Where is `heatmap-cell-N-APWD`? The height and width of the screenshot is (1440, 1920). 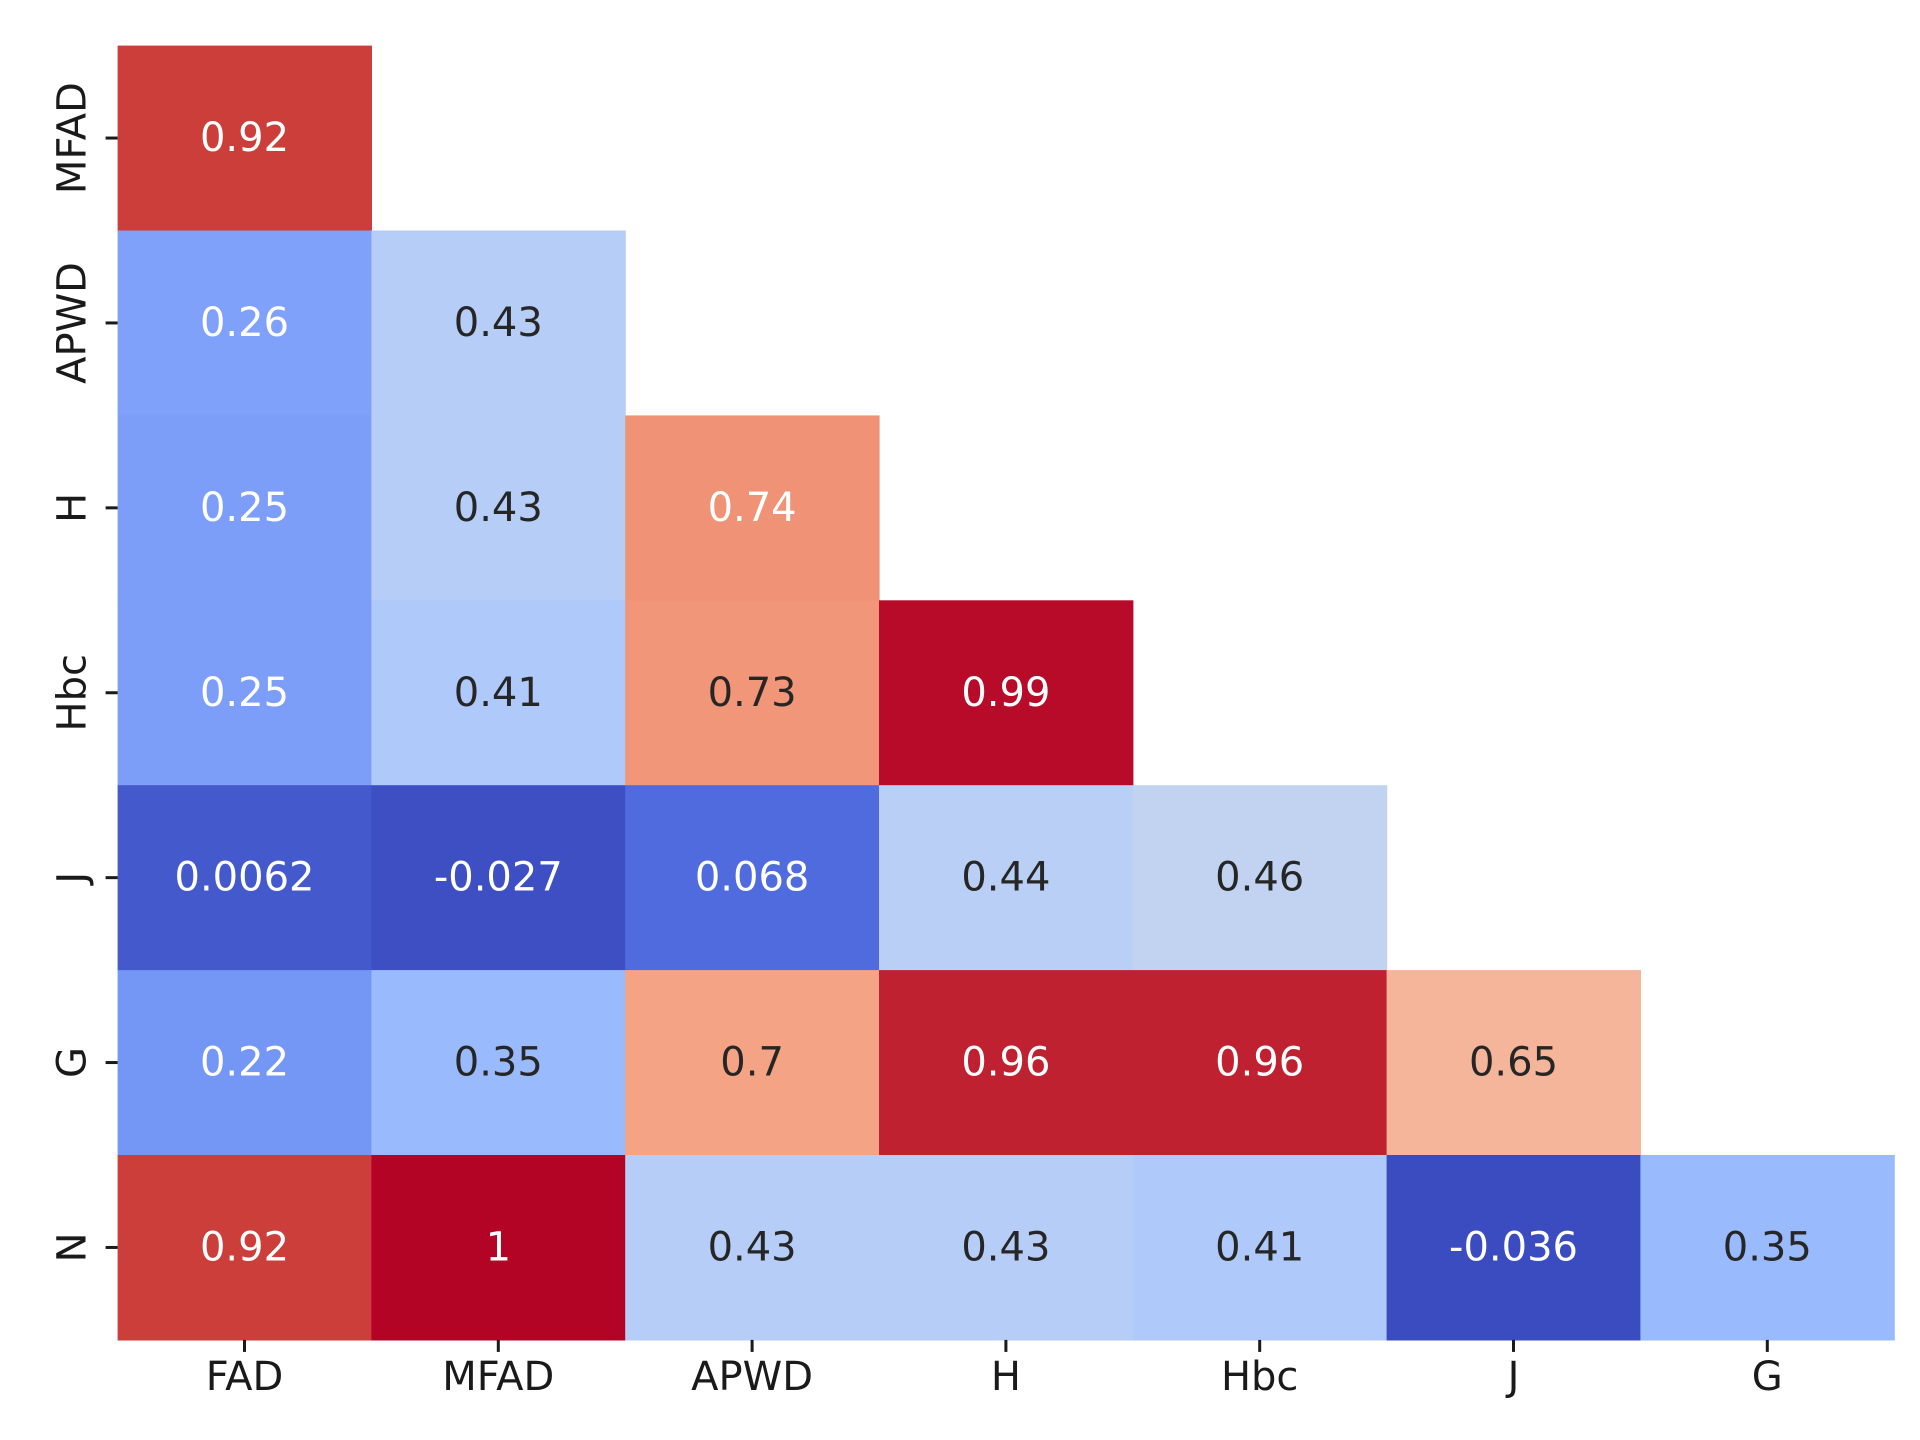
heatmap-cell-N-APWD is located at coordinates (752, 1248).